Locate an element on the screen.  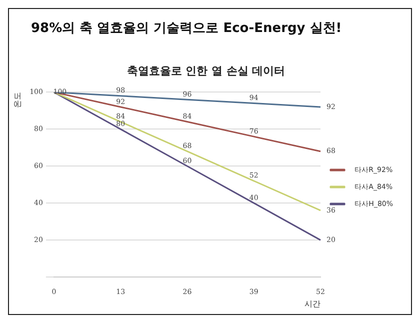
chart-subtitle: 축열효율로 인한 열 손실 데이터 is located at coordinates (206, 71).